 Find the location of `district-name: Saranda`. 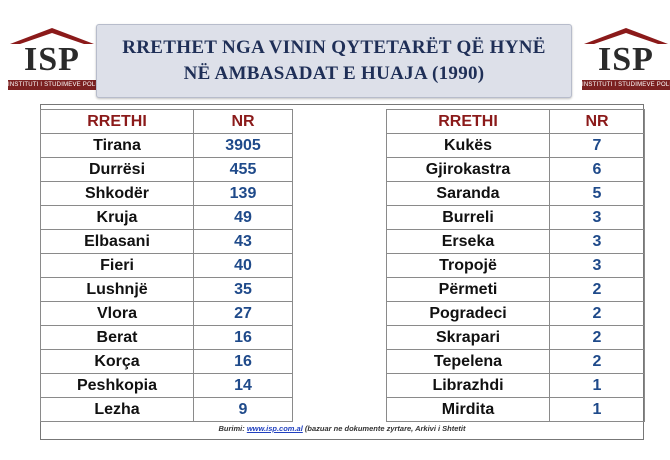

district-name: Saranda is located at coordinates (468, 193).